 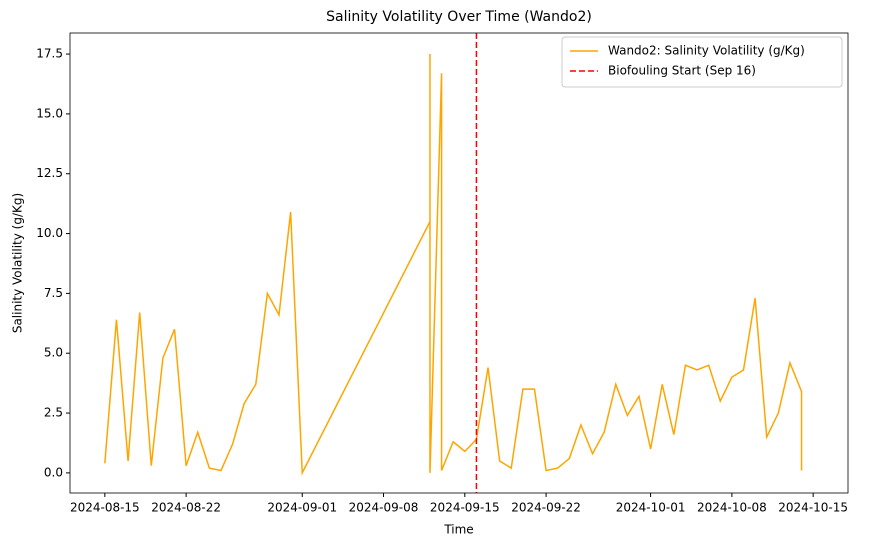 I want to click on y-axis-label: Salinity Volatility (g/Kg), so click(x=18, y=263).